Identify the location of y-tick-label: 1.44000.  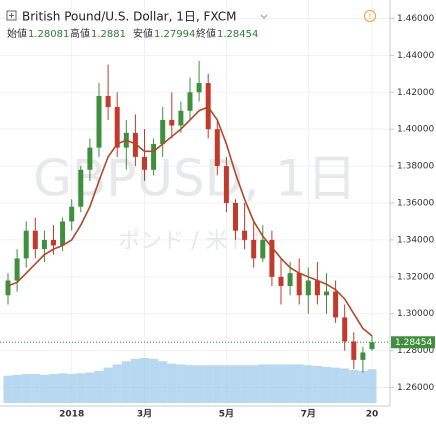
(415, 56).